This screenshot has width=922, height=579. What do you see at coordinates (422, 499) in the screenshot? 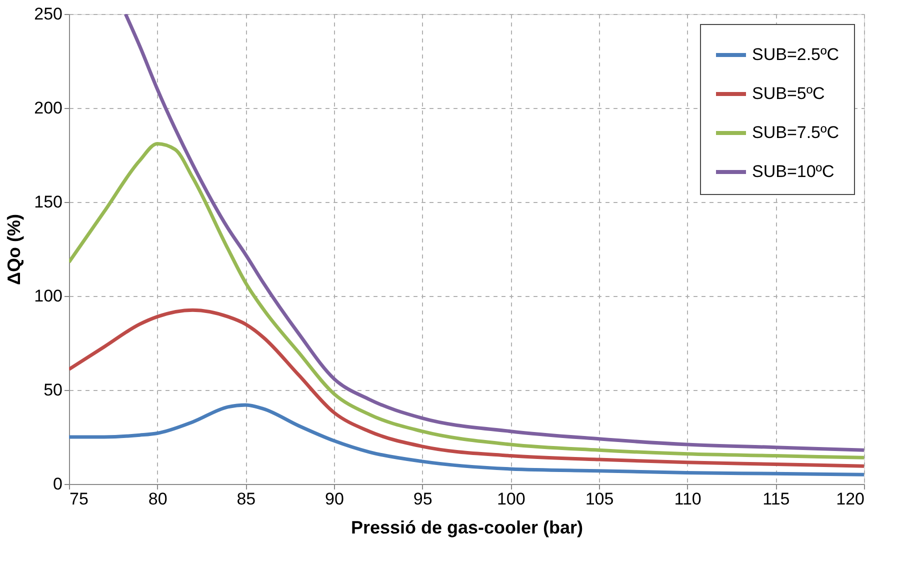
I see `x-tick-label: 95` at bounding box center [422, 499].